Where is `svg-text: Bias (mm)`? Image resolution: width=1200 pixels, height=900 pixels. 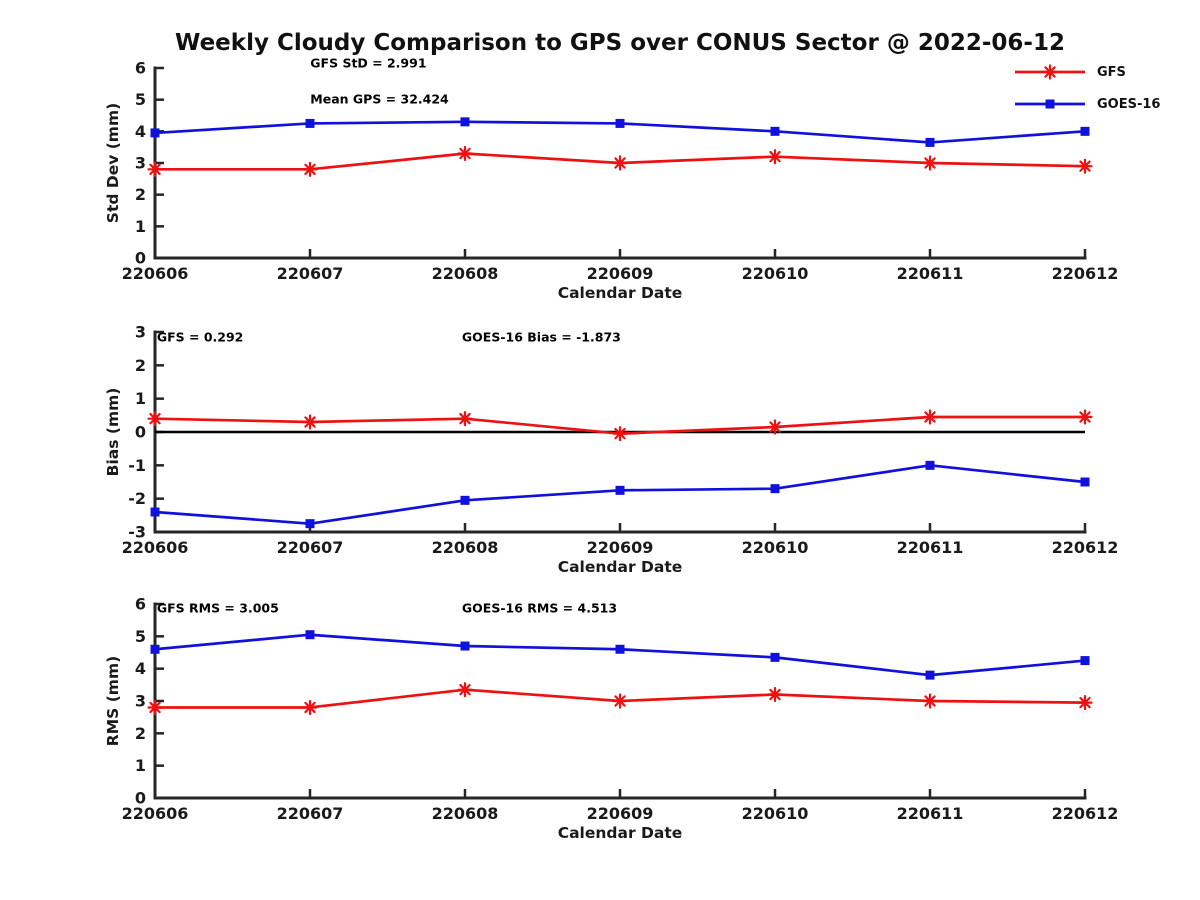
svg-text: Bias (mm) is located at coordinates (113, 432).